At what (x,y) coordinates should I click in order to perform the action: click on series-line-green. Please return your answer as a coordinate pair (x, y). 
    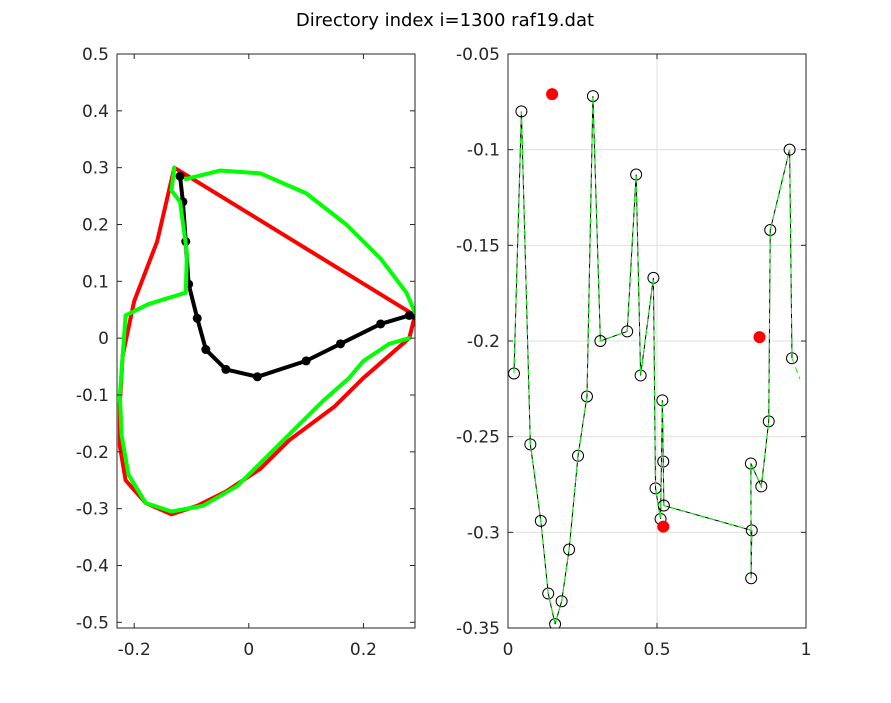
    Looking at the image, I should click on (299, 241).